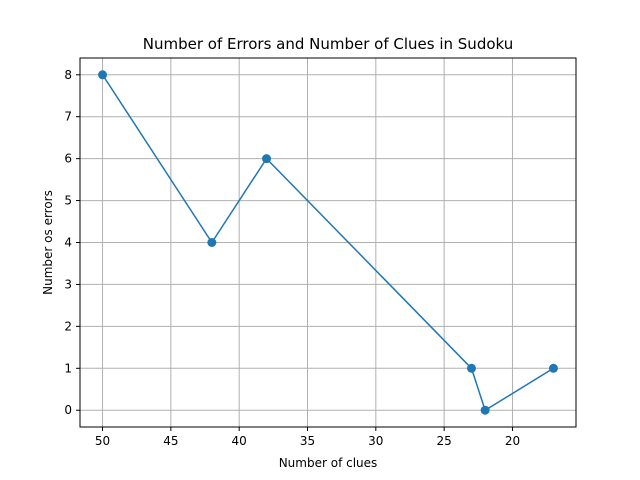  Describe the element at coordinates (68, 243) in the screenshot. I see `y-tick-label: 4` at that location.